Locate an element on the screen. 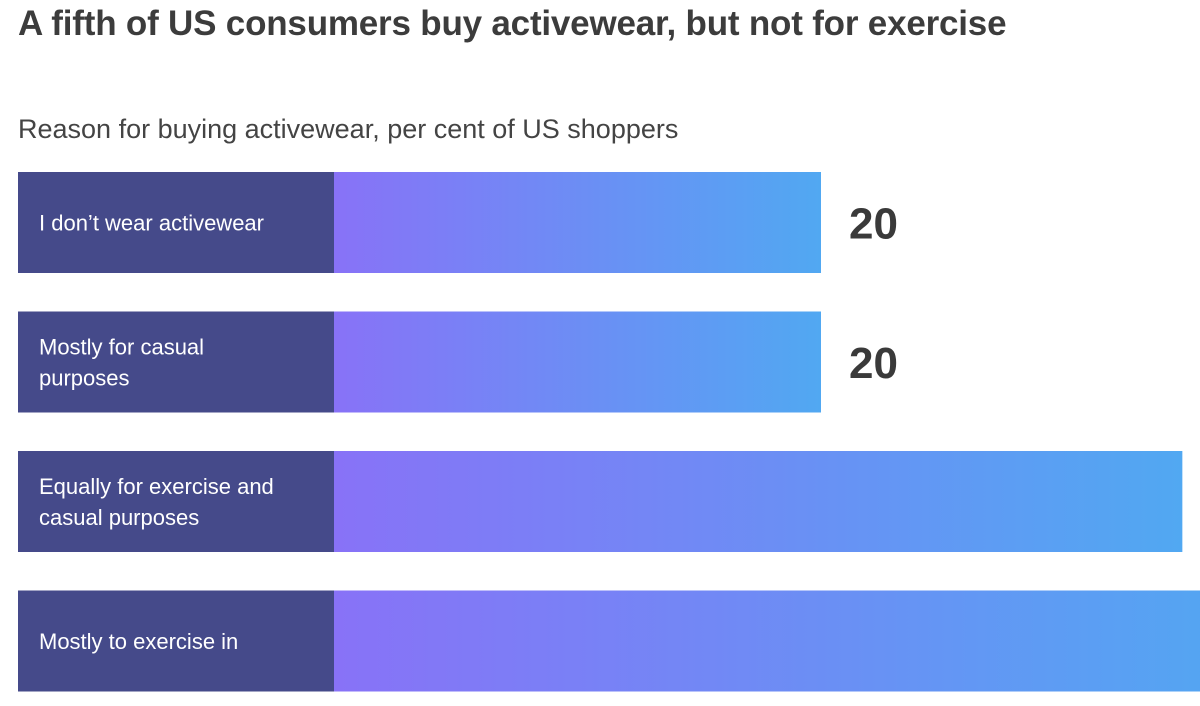 This screenshot has height=706, width=1200. category-label-line: Mostly to exercise in is located at coordinates (138, 641).